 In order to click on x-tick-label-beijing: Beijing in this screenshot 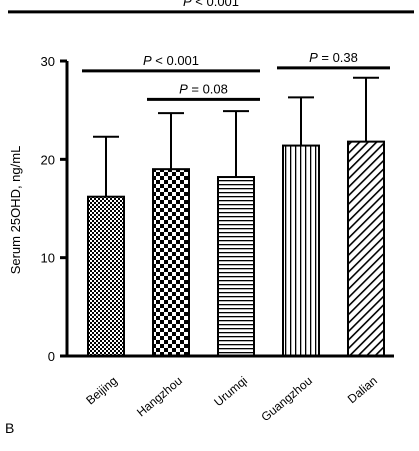, I will do `click(101, 391)`.